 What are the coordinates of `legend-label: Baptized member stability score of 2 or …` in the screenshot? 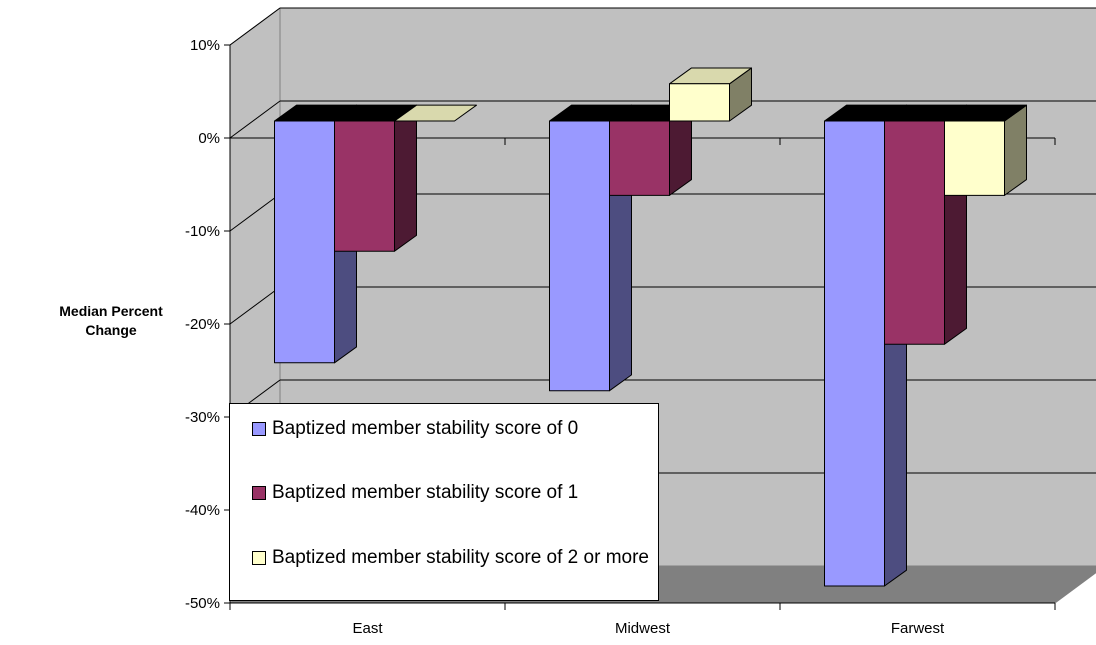 It's located at (460, 557).